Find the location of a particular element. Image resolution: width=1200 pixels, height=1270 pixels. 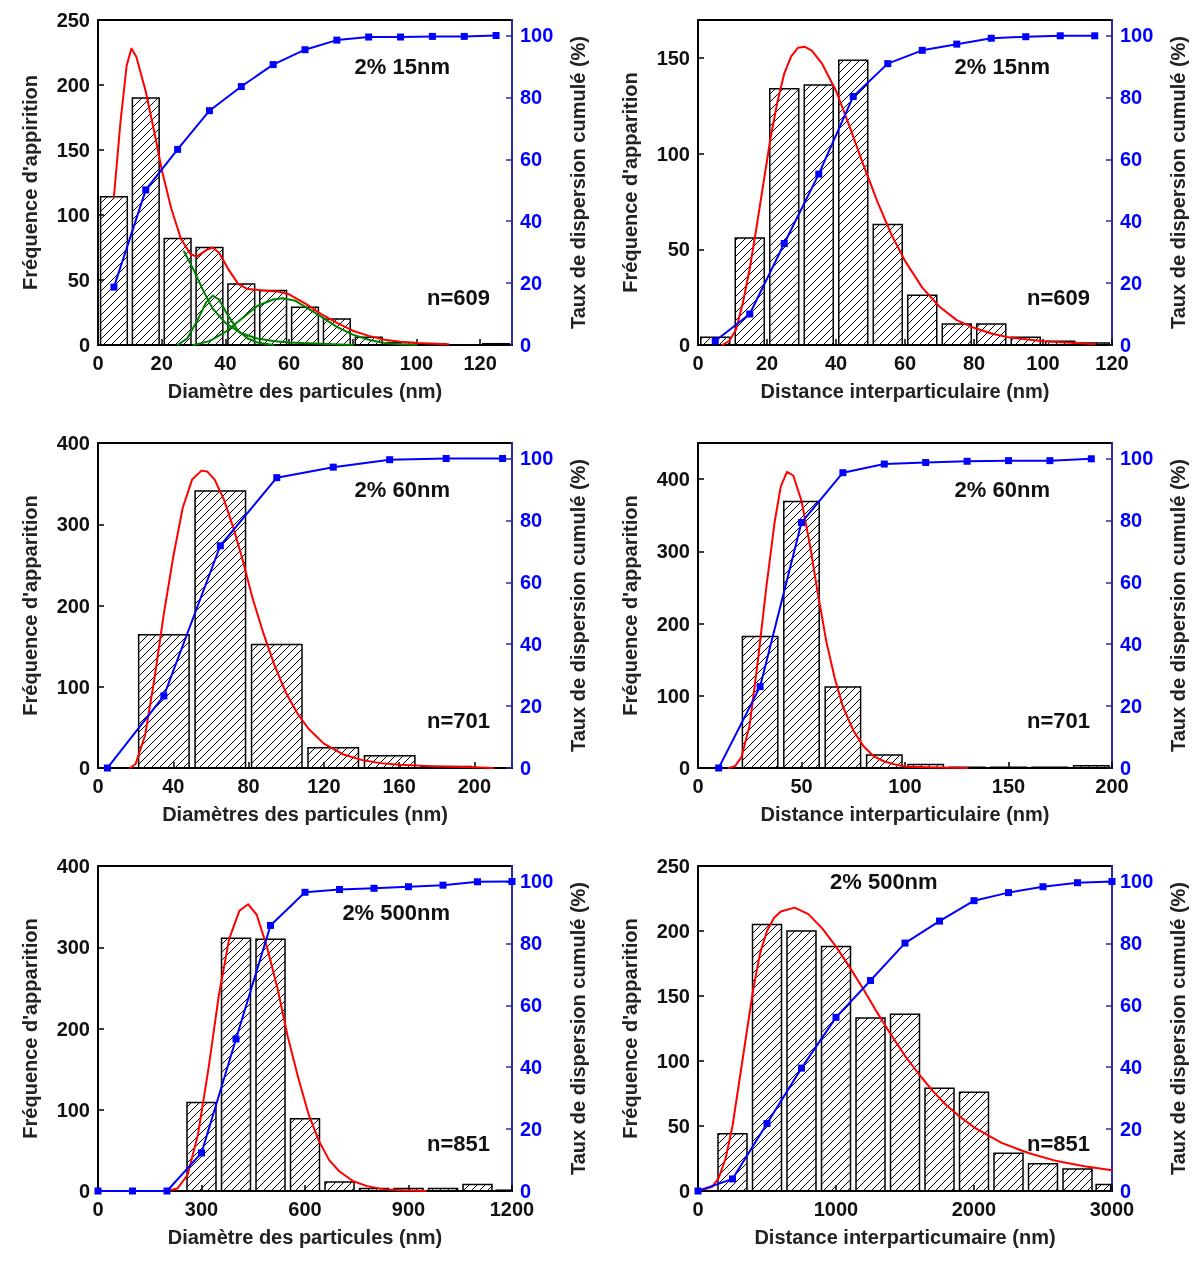

x-tick-label: 200 is located at coordinates (474, 786).